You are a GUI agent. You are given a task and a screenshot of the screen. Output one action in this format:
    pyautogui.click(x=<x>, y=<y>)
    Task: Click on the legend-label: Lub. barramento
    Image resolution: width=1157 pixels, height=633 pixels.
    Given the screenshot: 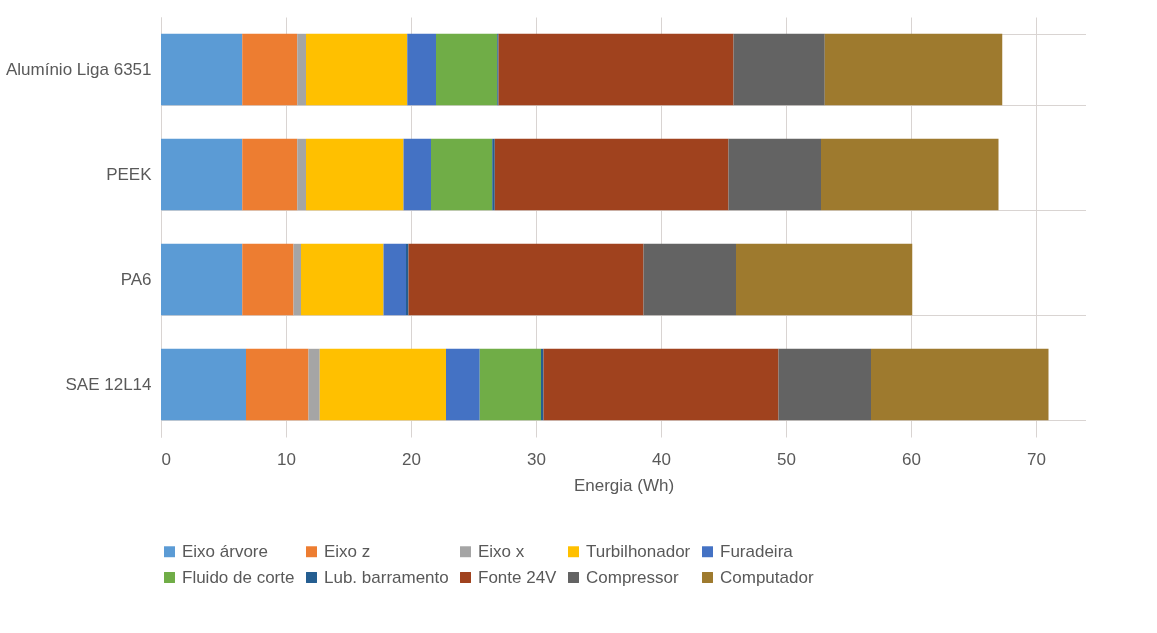 What is the action you would take?
    pyautogui.click(x=386, y=577)
    